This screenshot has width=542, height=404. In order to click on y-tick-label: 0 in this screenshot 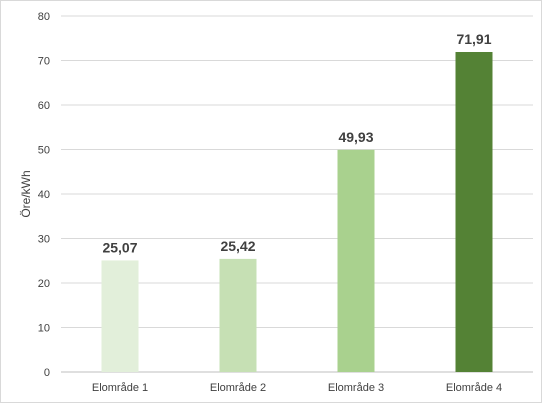, I will do `click(47, 373)`.